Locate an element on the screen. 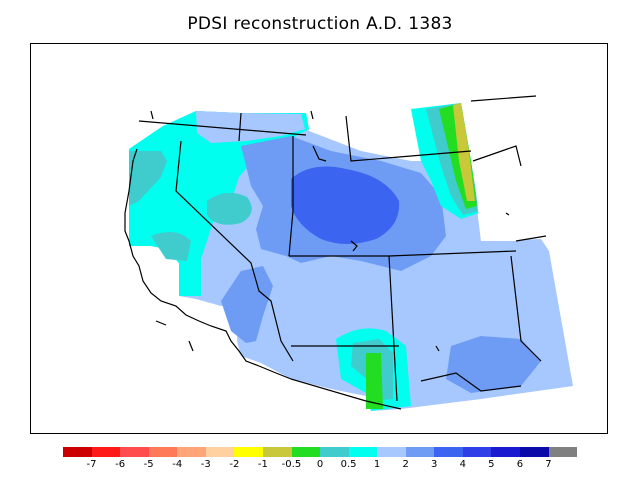  field-ne-blank is located at coordinates (496, 191).